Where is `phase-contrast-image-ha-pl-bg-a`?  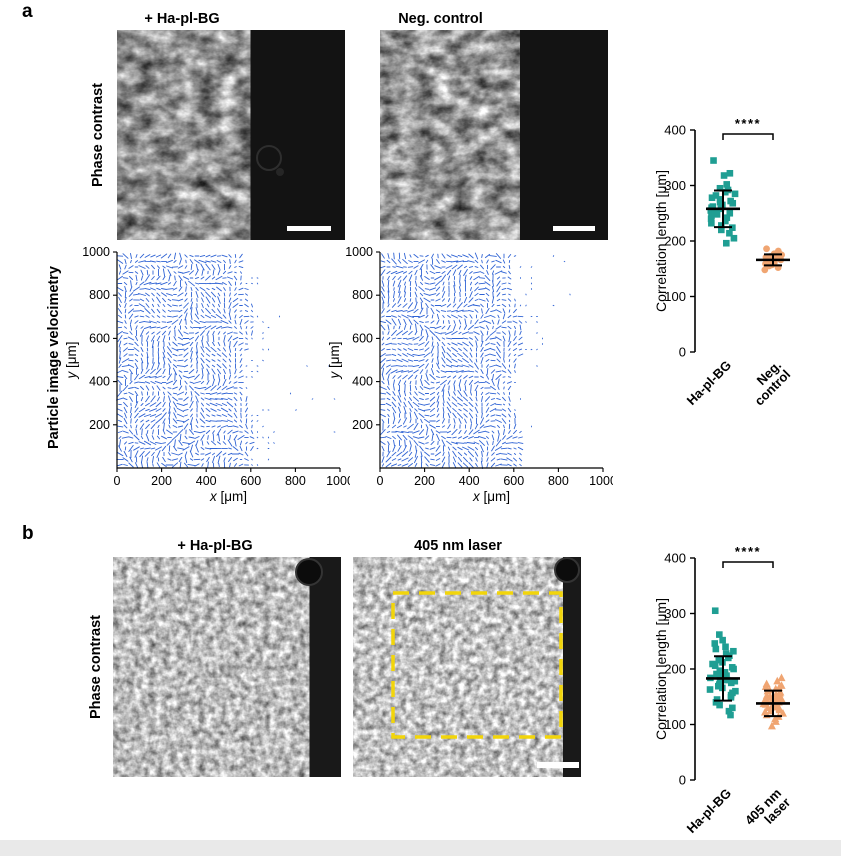 phase-contrast-image-ha-pl-bg-a is located at coordinates (231, 135).